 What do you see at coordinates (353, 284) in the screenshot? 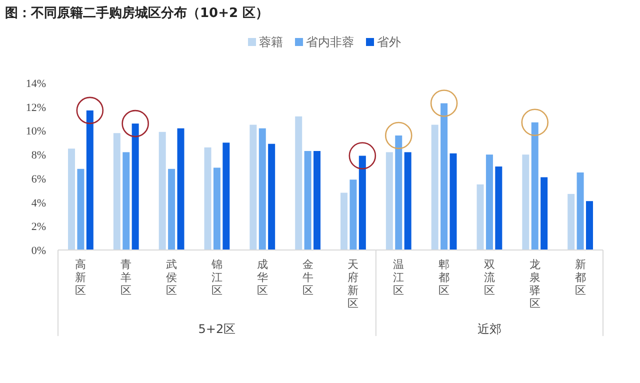
I see `x-tick-label: 天府新区` at bounding box center [353, 284].